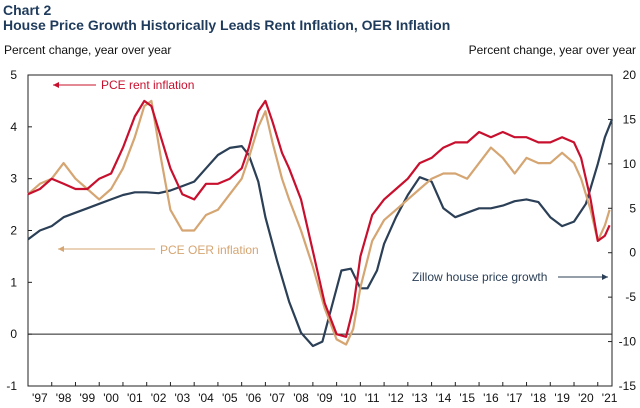  I want to click on x-axis-tick-label: '09, so click(325, 398).